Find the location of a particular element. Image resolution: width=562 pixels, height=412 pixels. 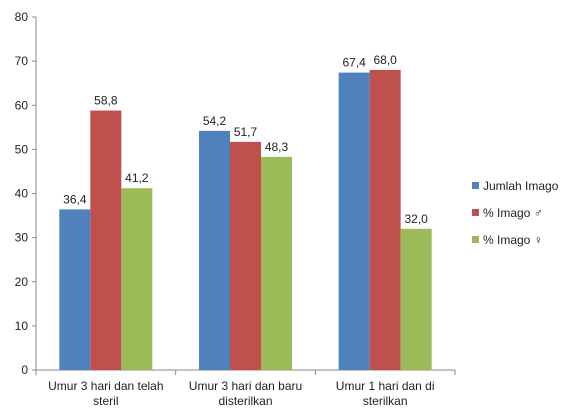

legend-label: % Imago ♀ is located at coordinates (513, 240).